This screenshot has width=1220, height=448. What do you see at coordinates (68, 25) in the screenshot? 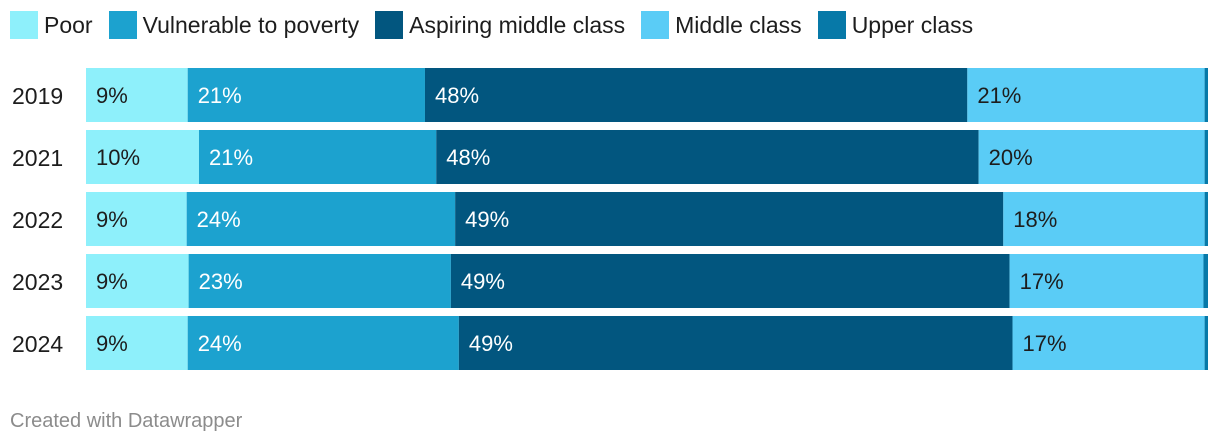
I see `legend-label: Poor` at bounding box center [68, 25].